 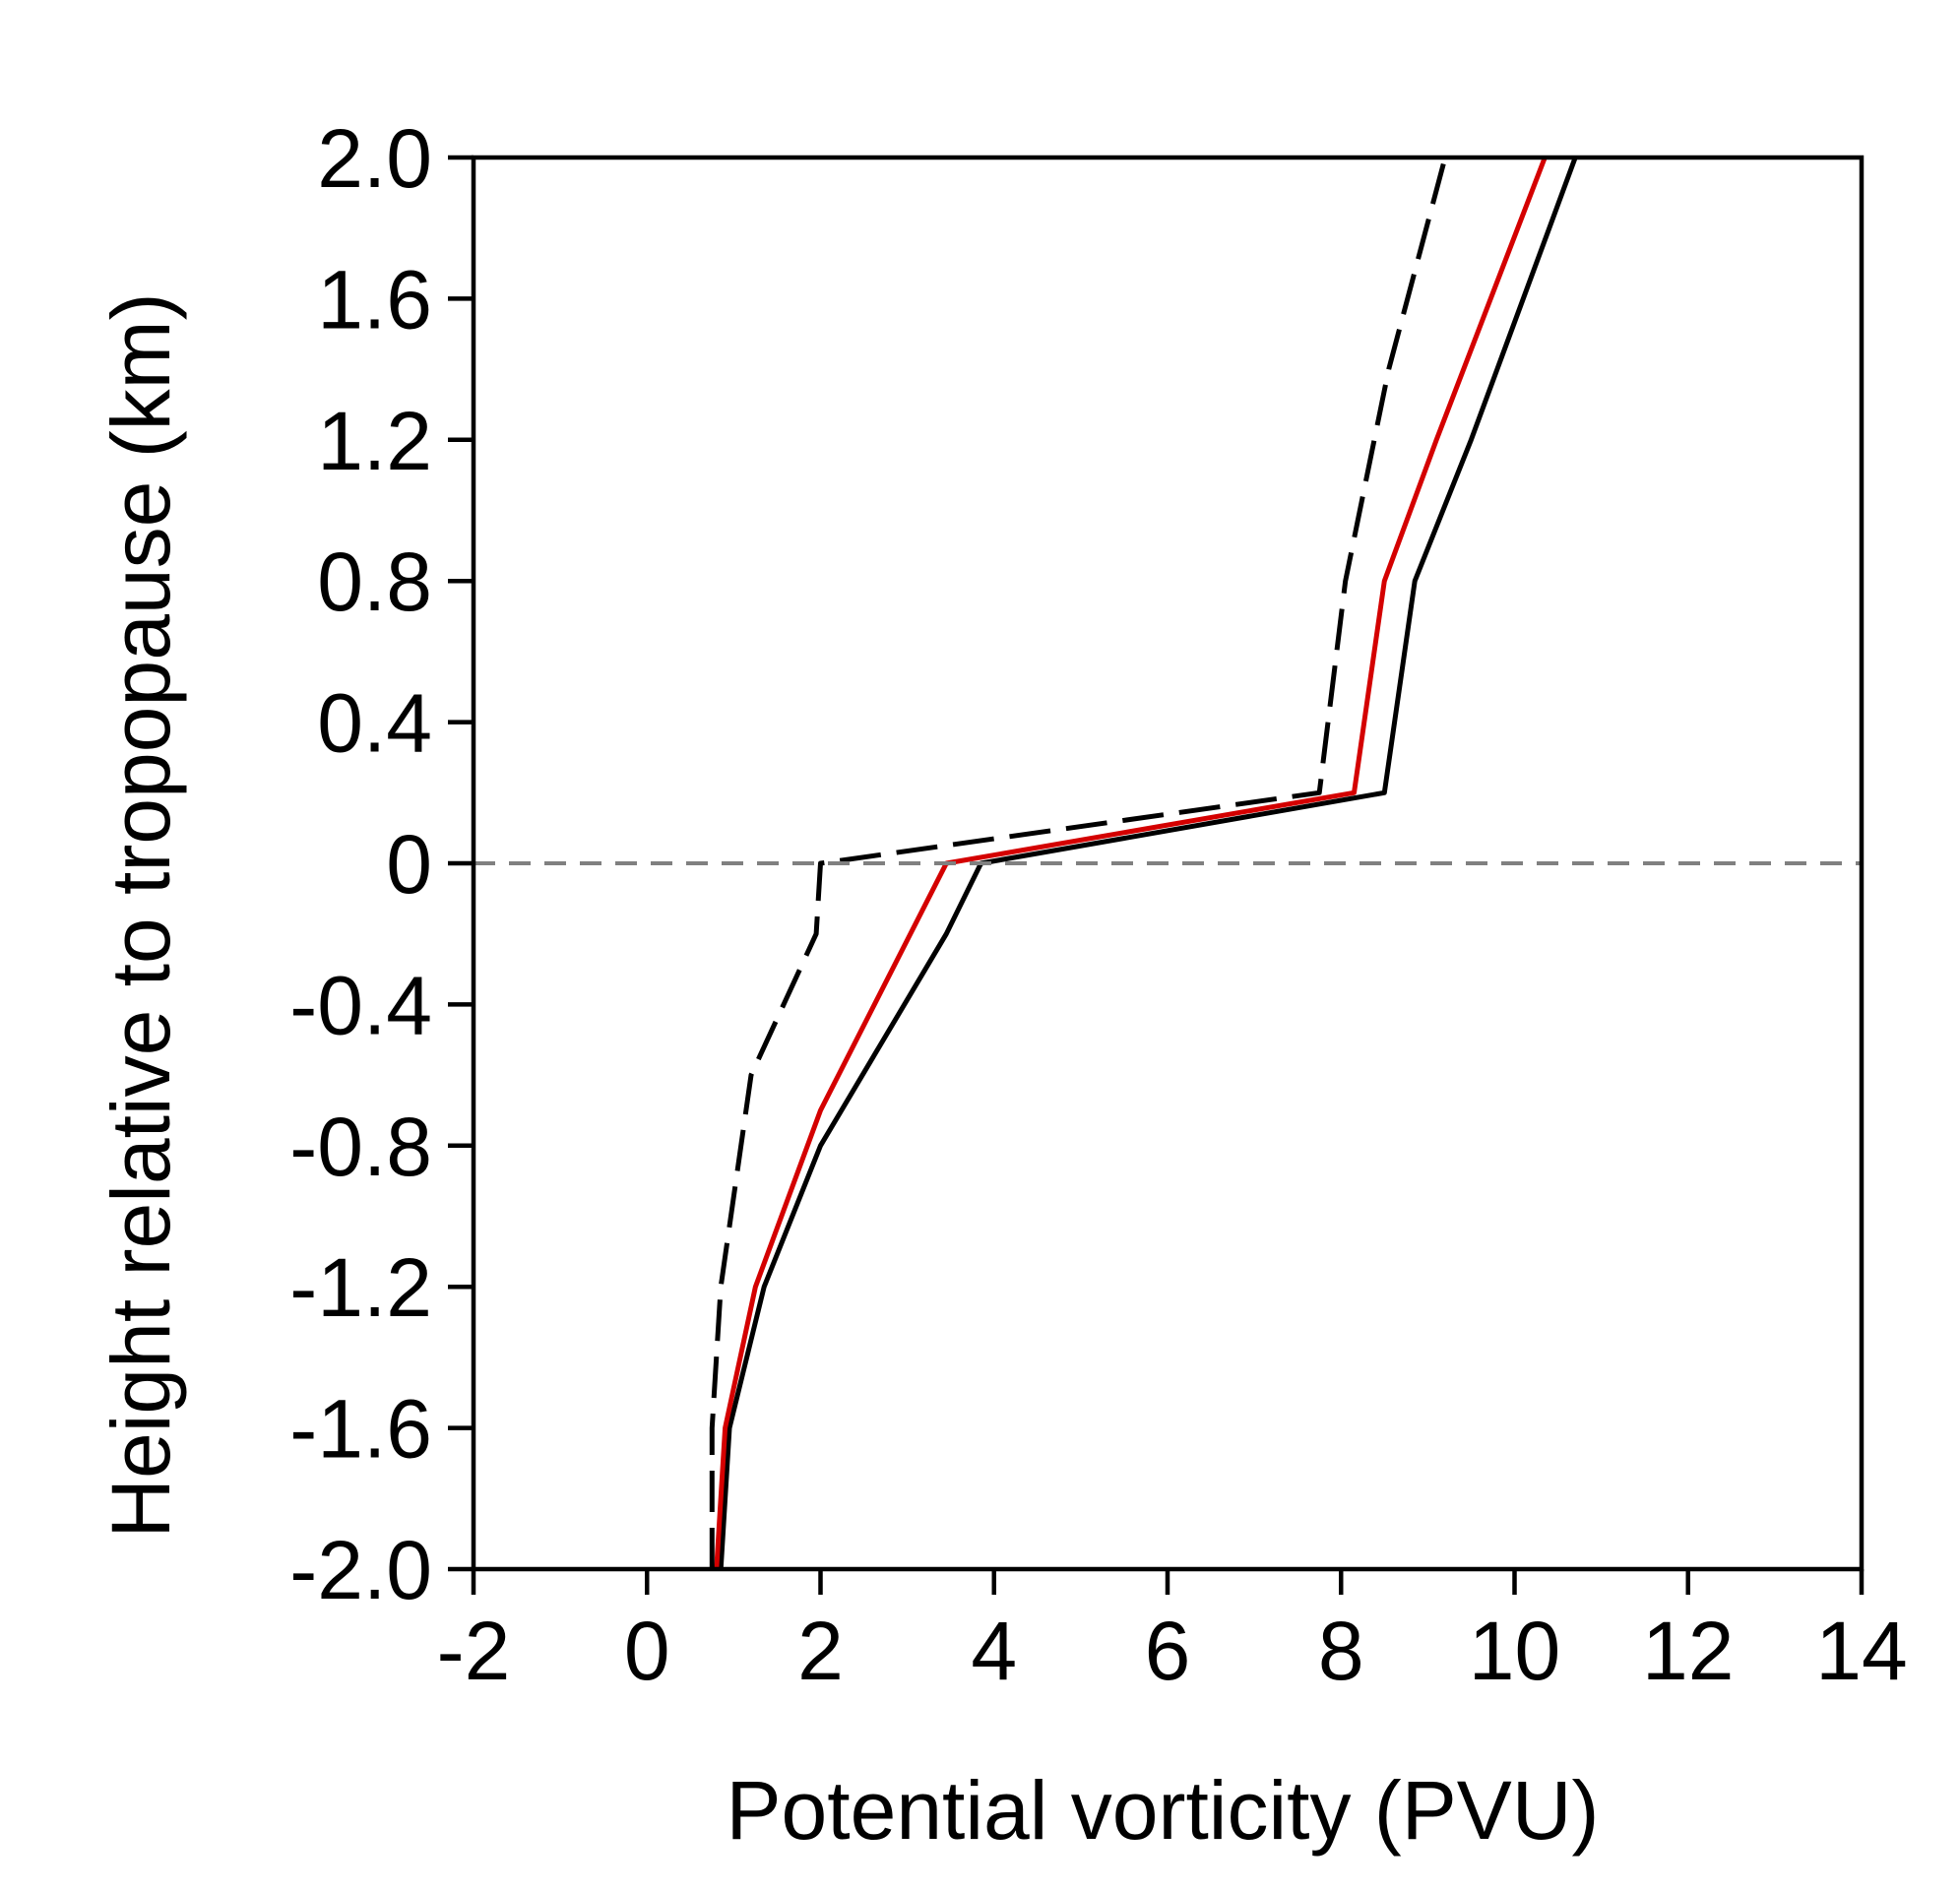 What do you see at coordinates (820, 1651) in the screenshot?
I see `x-tick-label: 2` at bounding box center [820, 1651].